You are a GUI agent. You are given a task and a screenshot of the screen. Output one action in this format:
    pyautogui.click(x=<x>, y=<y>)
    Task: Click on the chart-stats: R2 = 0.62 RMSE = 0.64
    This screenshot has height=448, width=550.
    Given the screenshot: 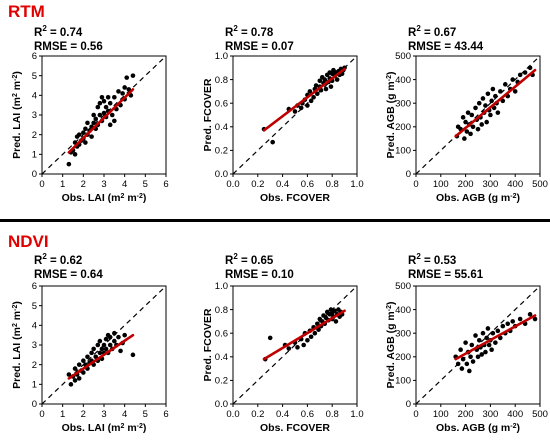 What is the action you would take?
    pyautogui.click(x=68, y=267)
    